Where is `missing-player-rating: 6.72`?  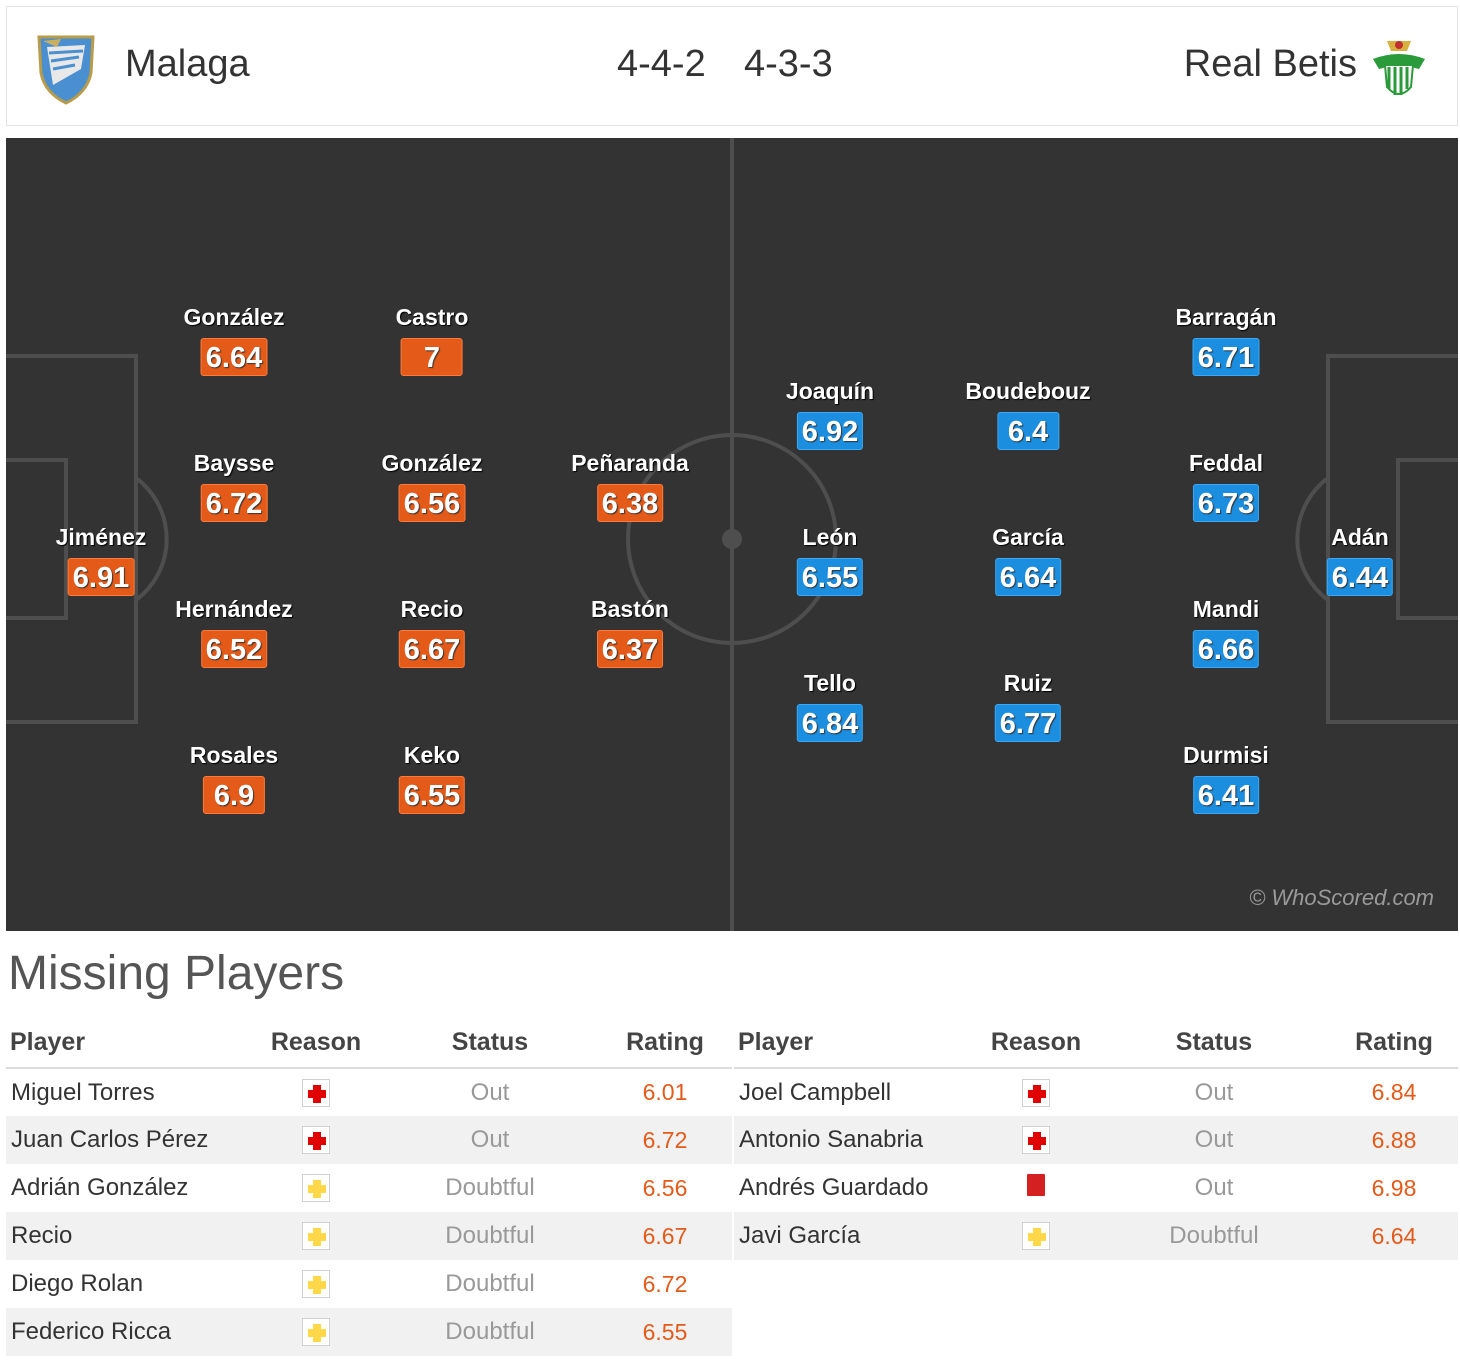 missing-player-rating: 6.72 is located at coordinates (665, 1283).